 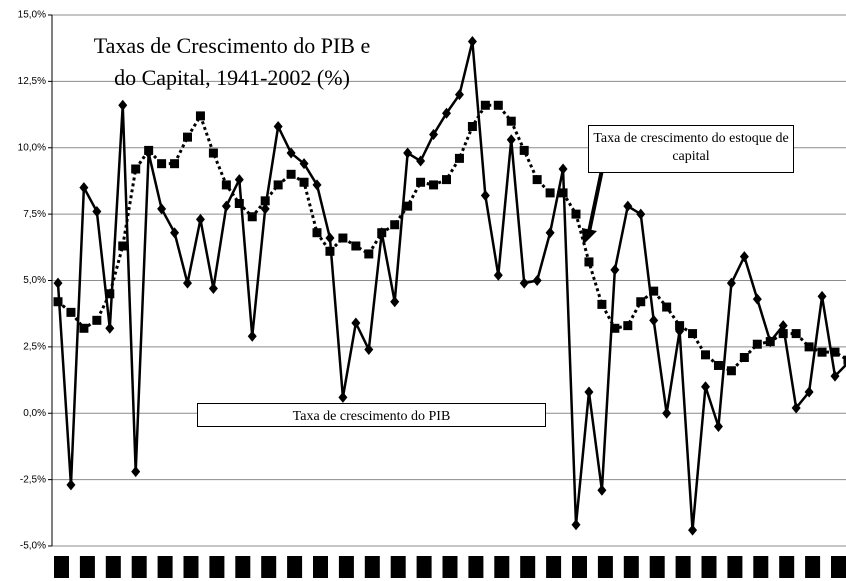 What do you see at coordinates (596, 198) in the screenshot?
I see `arrow` at bounding box center [596, 198].